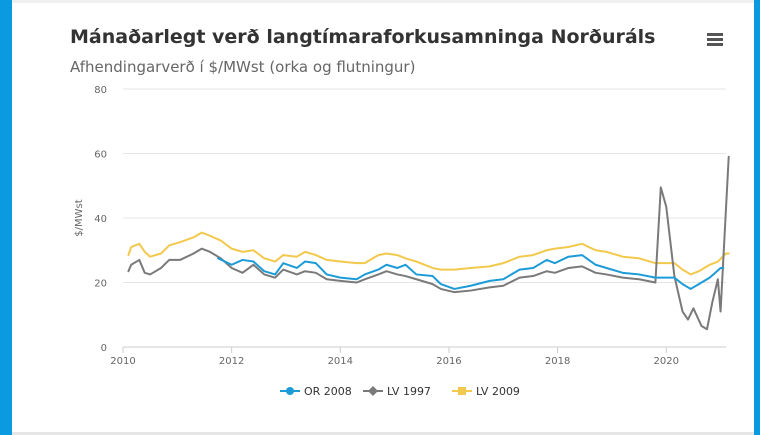 This screenshot has height=435, width=760. I want to click on left-accent-bar, so click(6, 217).